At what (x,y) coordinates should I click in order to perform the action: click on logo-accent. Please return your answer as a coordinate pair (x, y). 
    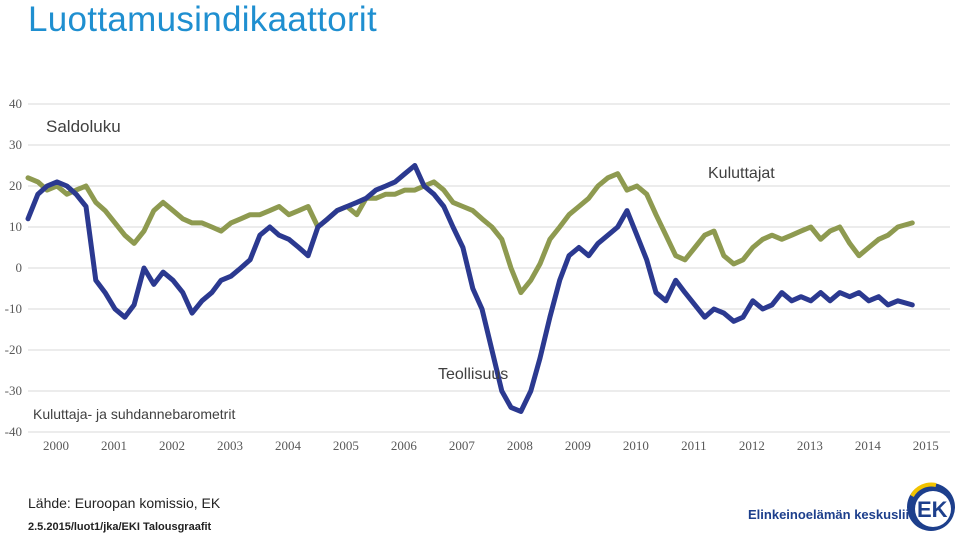
    Looking at the image, I should click on (923, 490).